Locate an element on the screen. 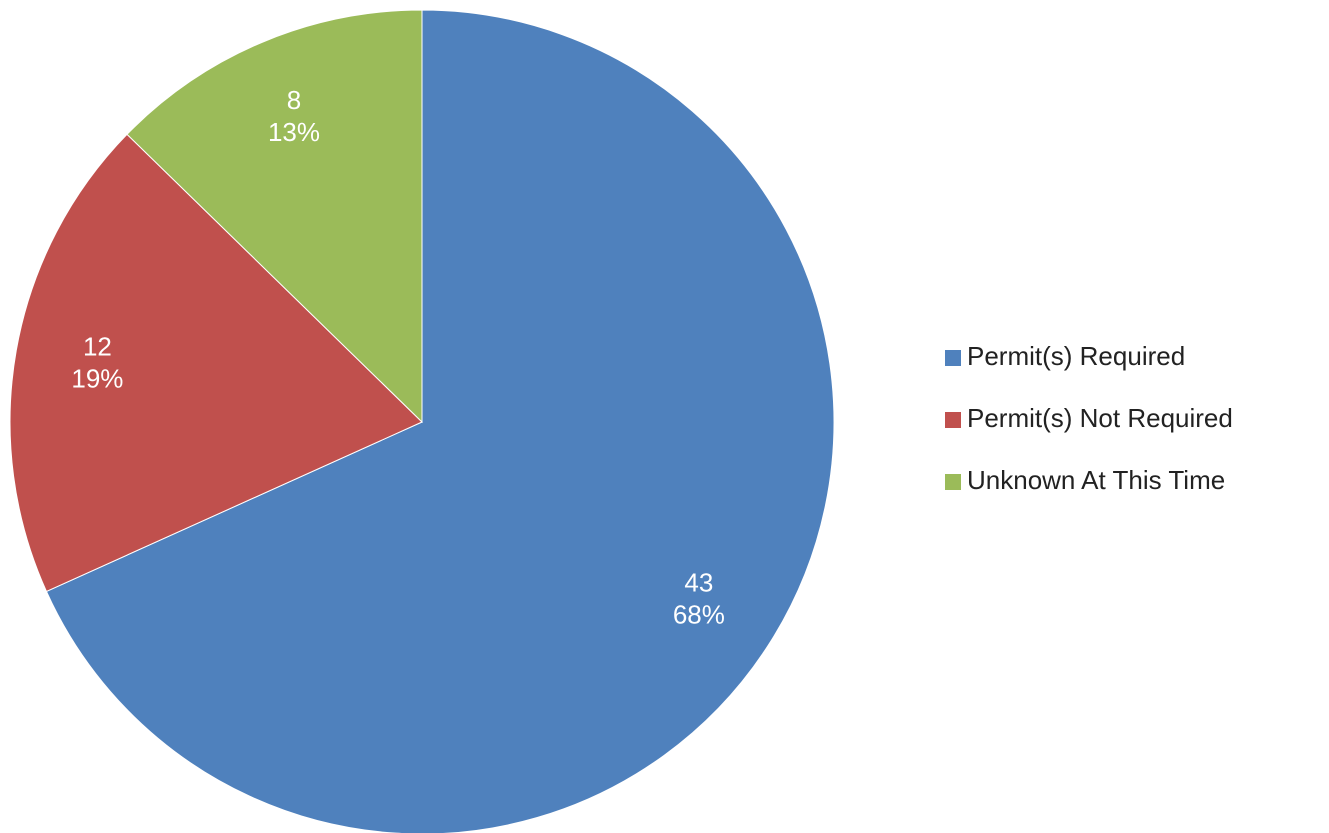 The image size is (1329, 833). pie-slice is located at coordinates (274, 216).